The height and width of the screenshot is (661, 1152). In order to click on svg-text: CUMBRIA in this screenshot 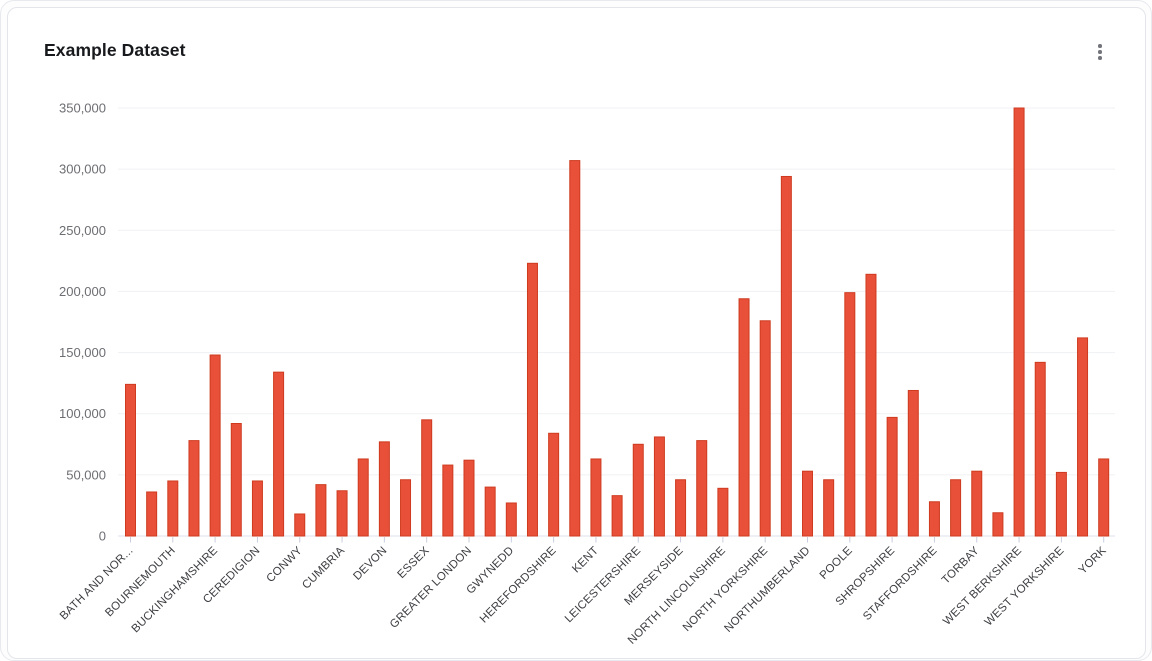, I will do `click(323, 568)`.